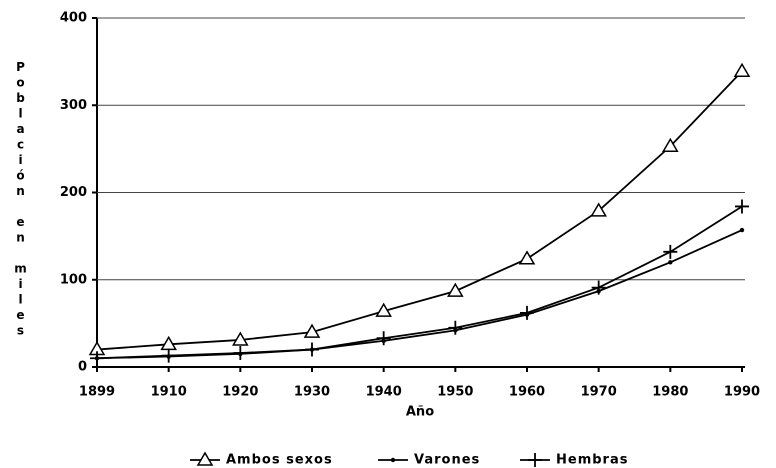  Describe the element at coordinates (73, 192) in the screenshot. I see `y-tick-label: 200` at that location.